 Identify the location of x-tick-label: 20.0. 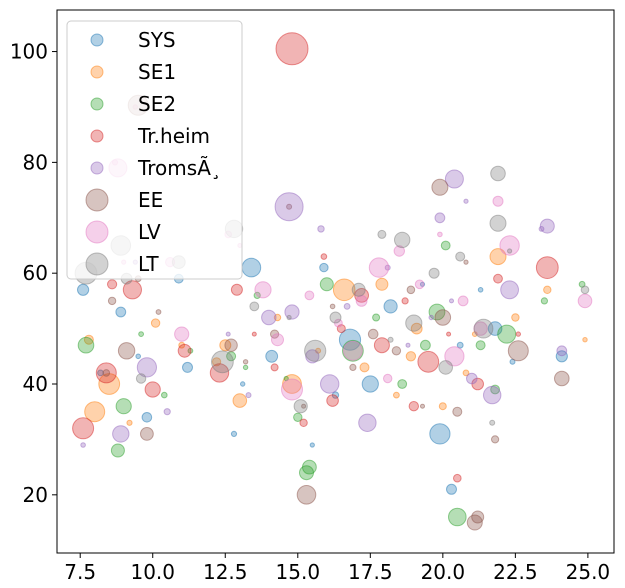
(443, 572).